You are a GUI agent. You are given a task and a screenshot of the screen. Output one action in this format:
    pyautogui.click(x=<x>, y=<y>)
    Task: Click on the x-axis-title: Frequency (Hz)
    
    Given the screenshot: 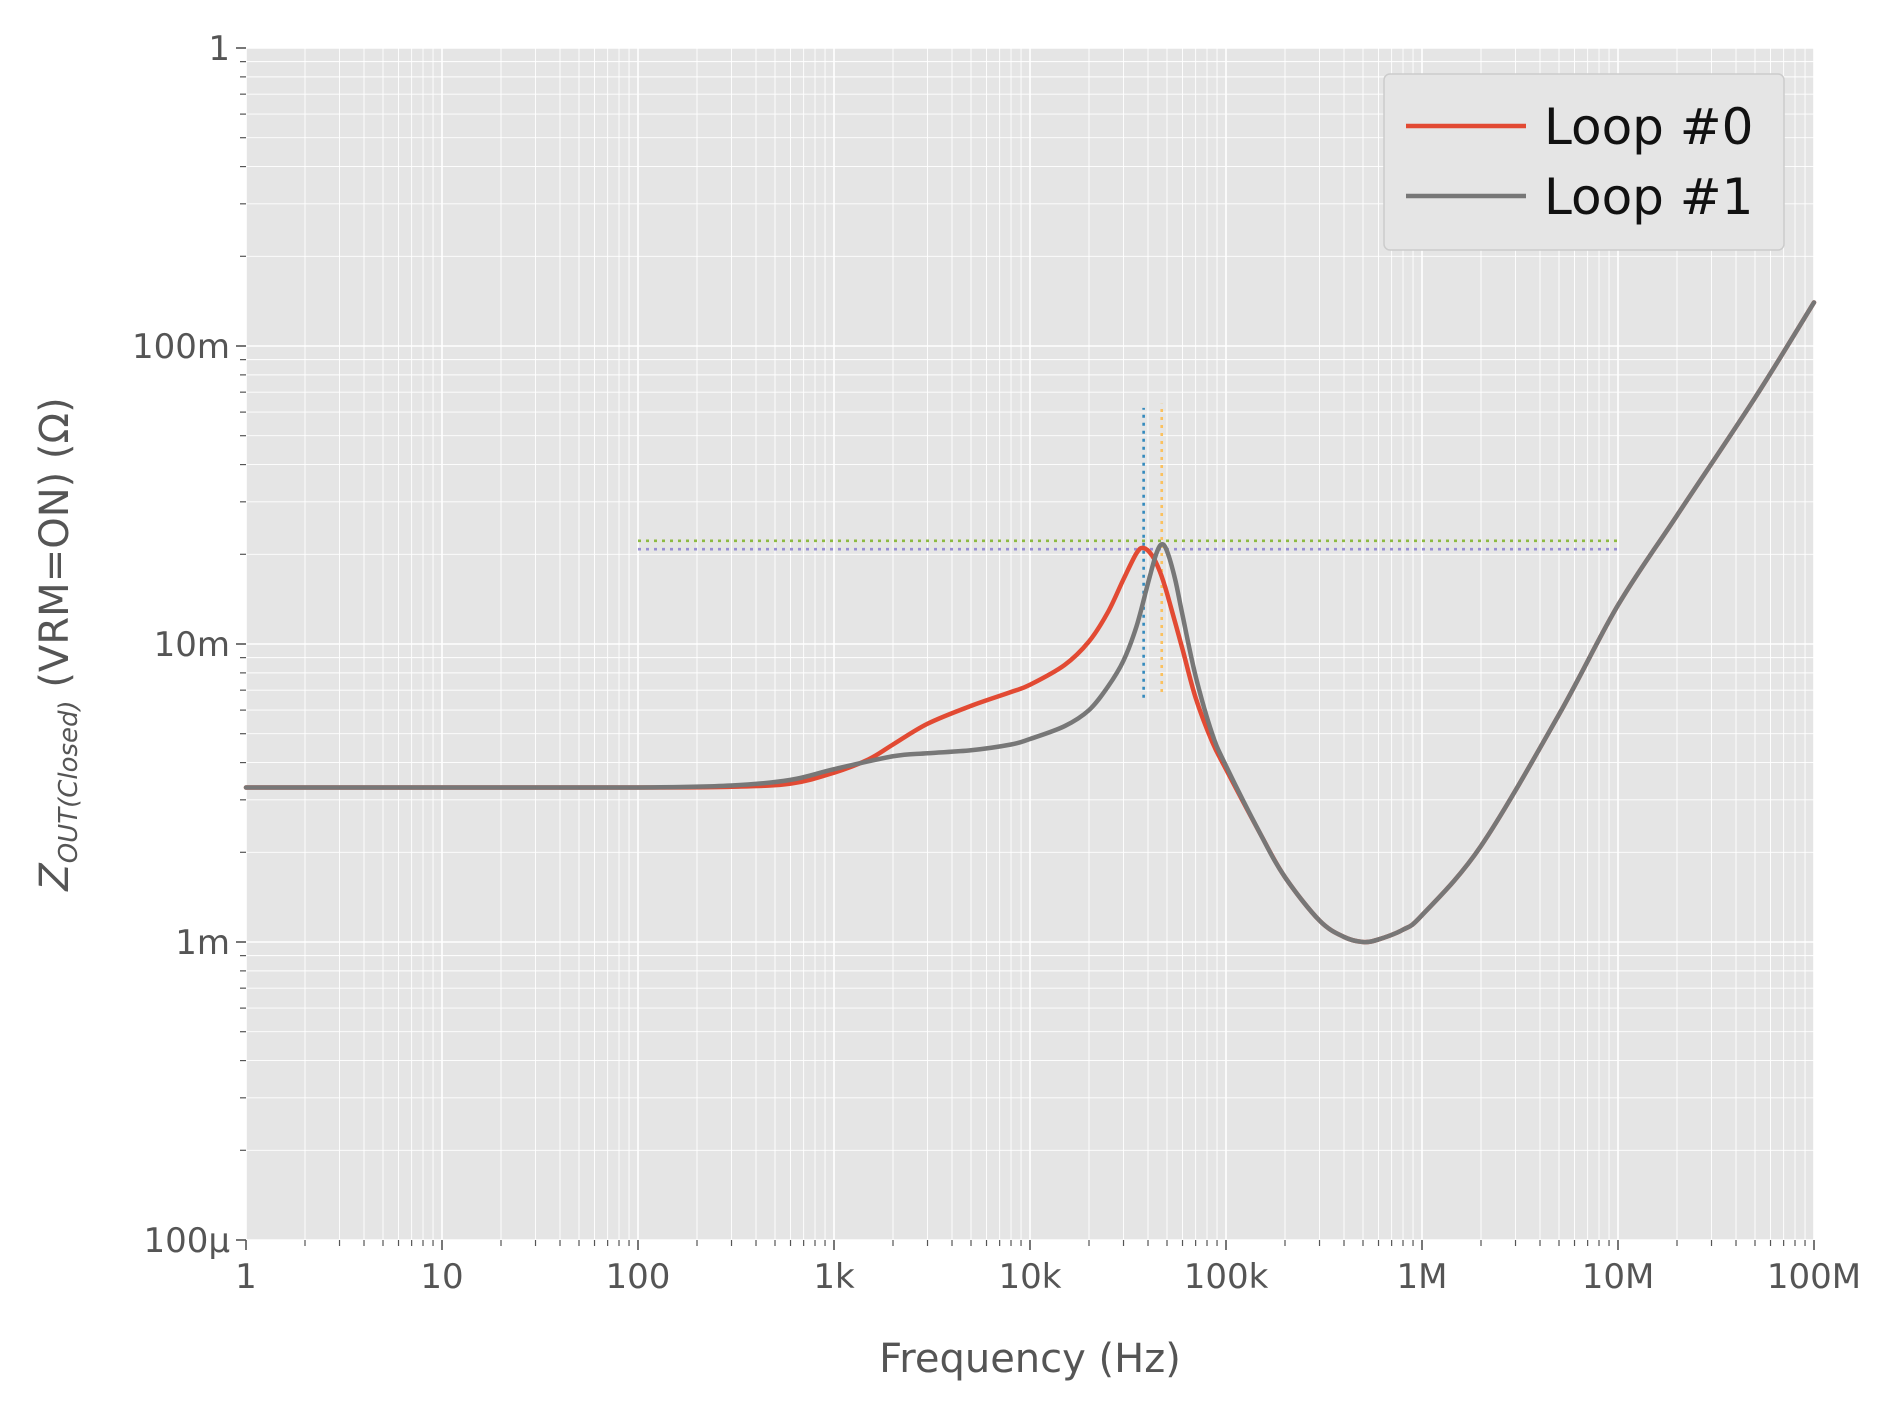 What is the action you would take?
    pyautogui.click(x=1030, y=1359)
    